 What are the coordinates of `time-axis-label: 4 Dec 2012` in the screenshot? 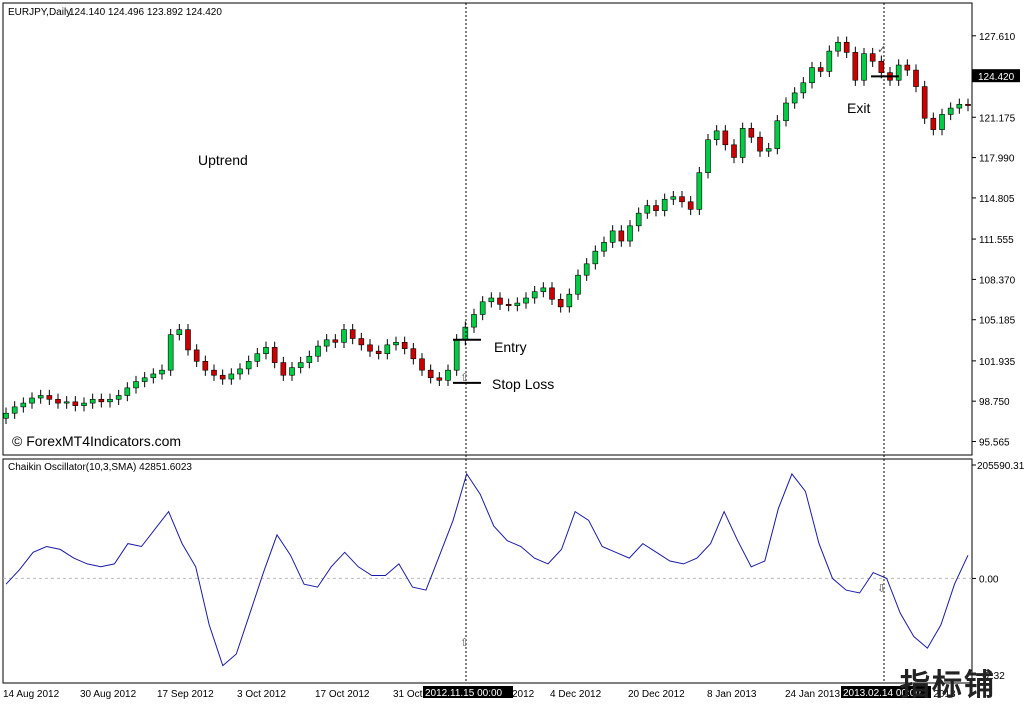 It's located at (576, 694).